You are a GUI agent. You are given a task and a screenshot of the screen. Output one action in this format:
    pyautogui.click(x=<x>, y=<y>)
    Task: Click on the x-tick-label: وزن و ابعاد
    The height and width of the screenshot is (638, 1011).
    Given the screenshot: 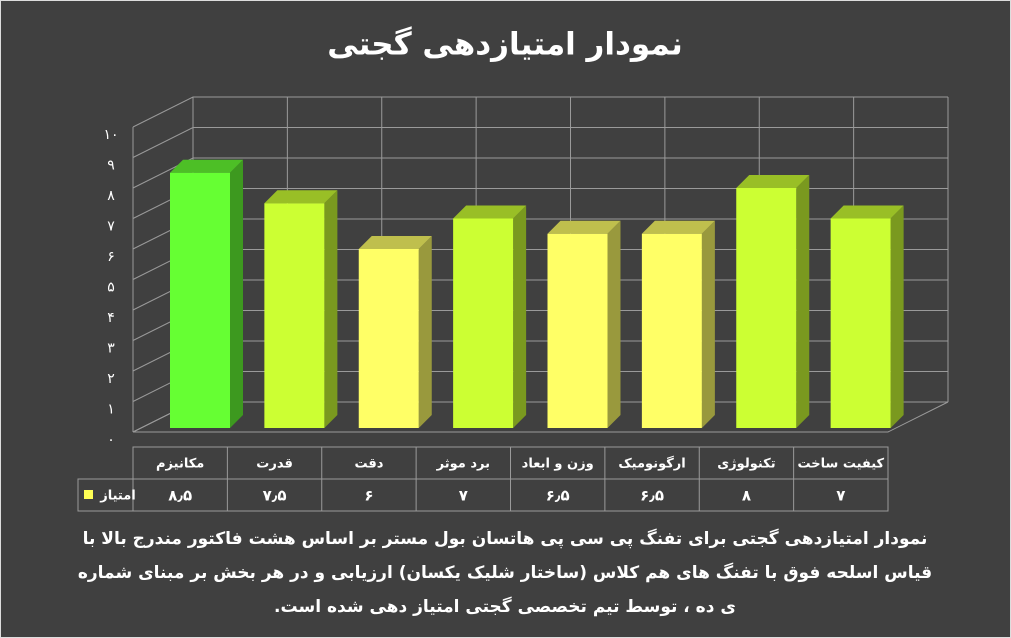 What is the action you would take?
    pyautogui.click(x=558, y=464)
    